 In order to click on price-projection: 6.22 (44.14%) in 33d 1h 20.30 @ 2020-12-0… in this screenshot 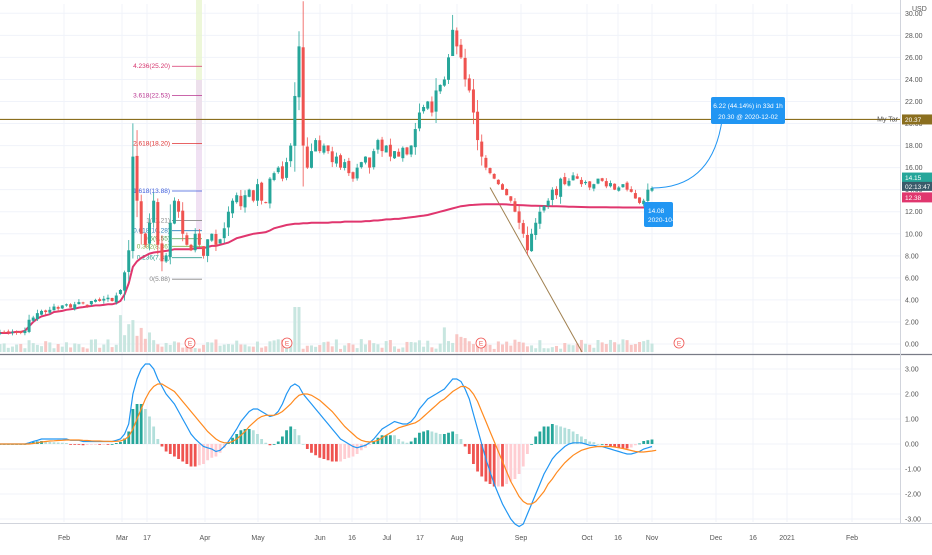, I will do `click(714, 162)`.